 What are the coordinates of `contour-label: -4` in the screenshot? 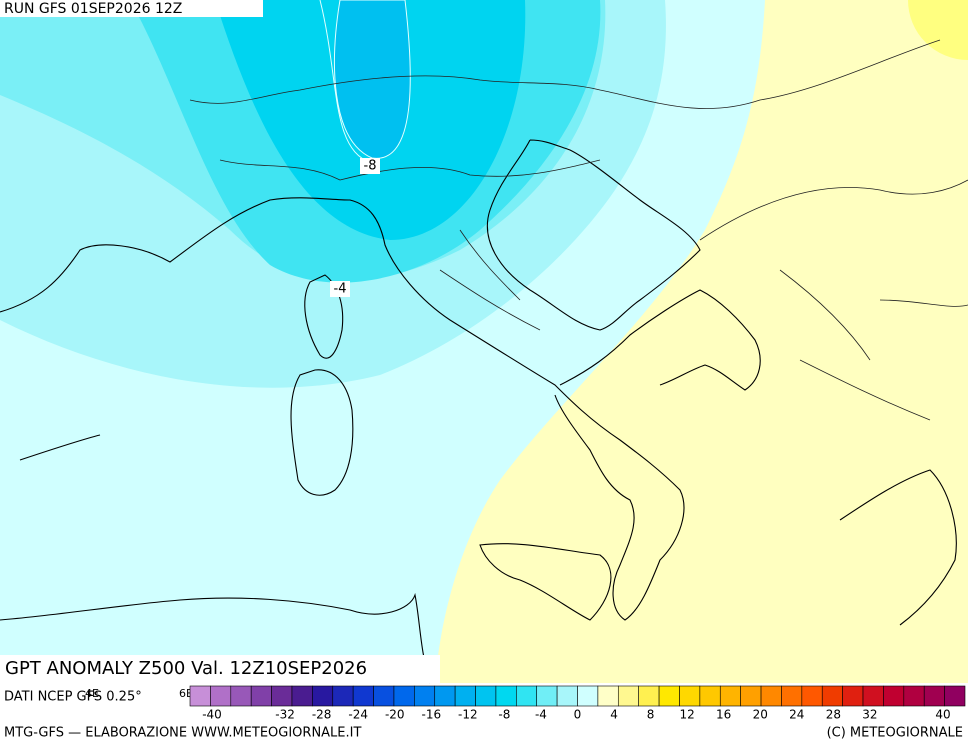 It's located at (340, 289).